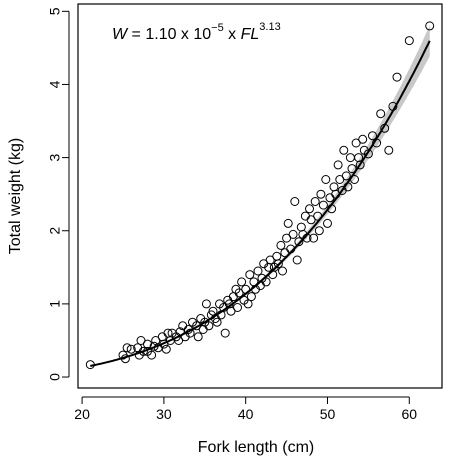 Image resolution: width=459 pixels, height=466 pixels. Describe the element at coordinates (55, 157) in the screenshot. I see `y-tick-label: 3` at that location.